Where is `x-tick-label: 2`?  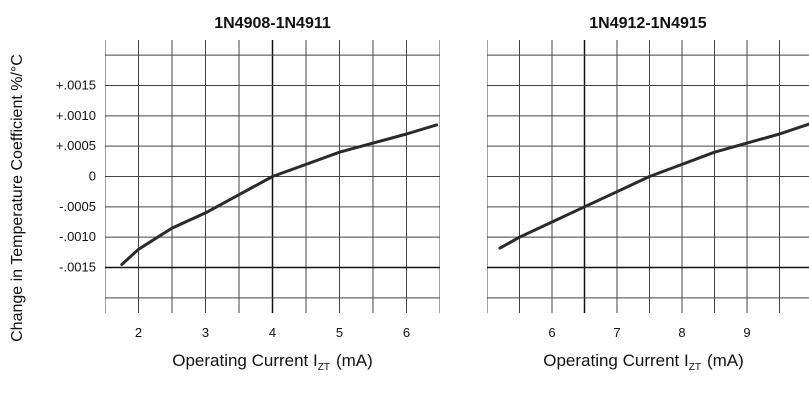 x-tick-label: 2 is located at coordinates (138, 332).